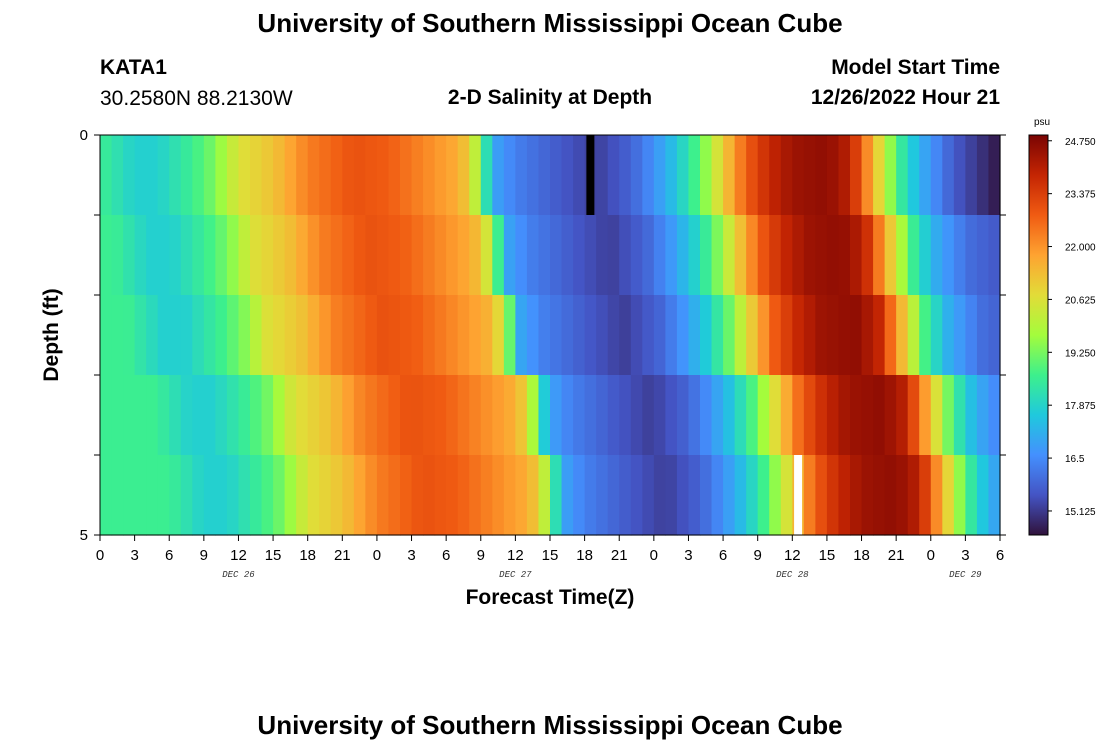 This screenshot has width=1100, height=750. What do you see at coordinates (196, 98) in the screenshot?
I see `station-coordinates: 30.2580N 88.2130W` at bounding box center [196, 98].